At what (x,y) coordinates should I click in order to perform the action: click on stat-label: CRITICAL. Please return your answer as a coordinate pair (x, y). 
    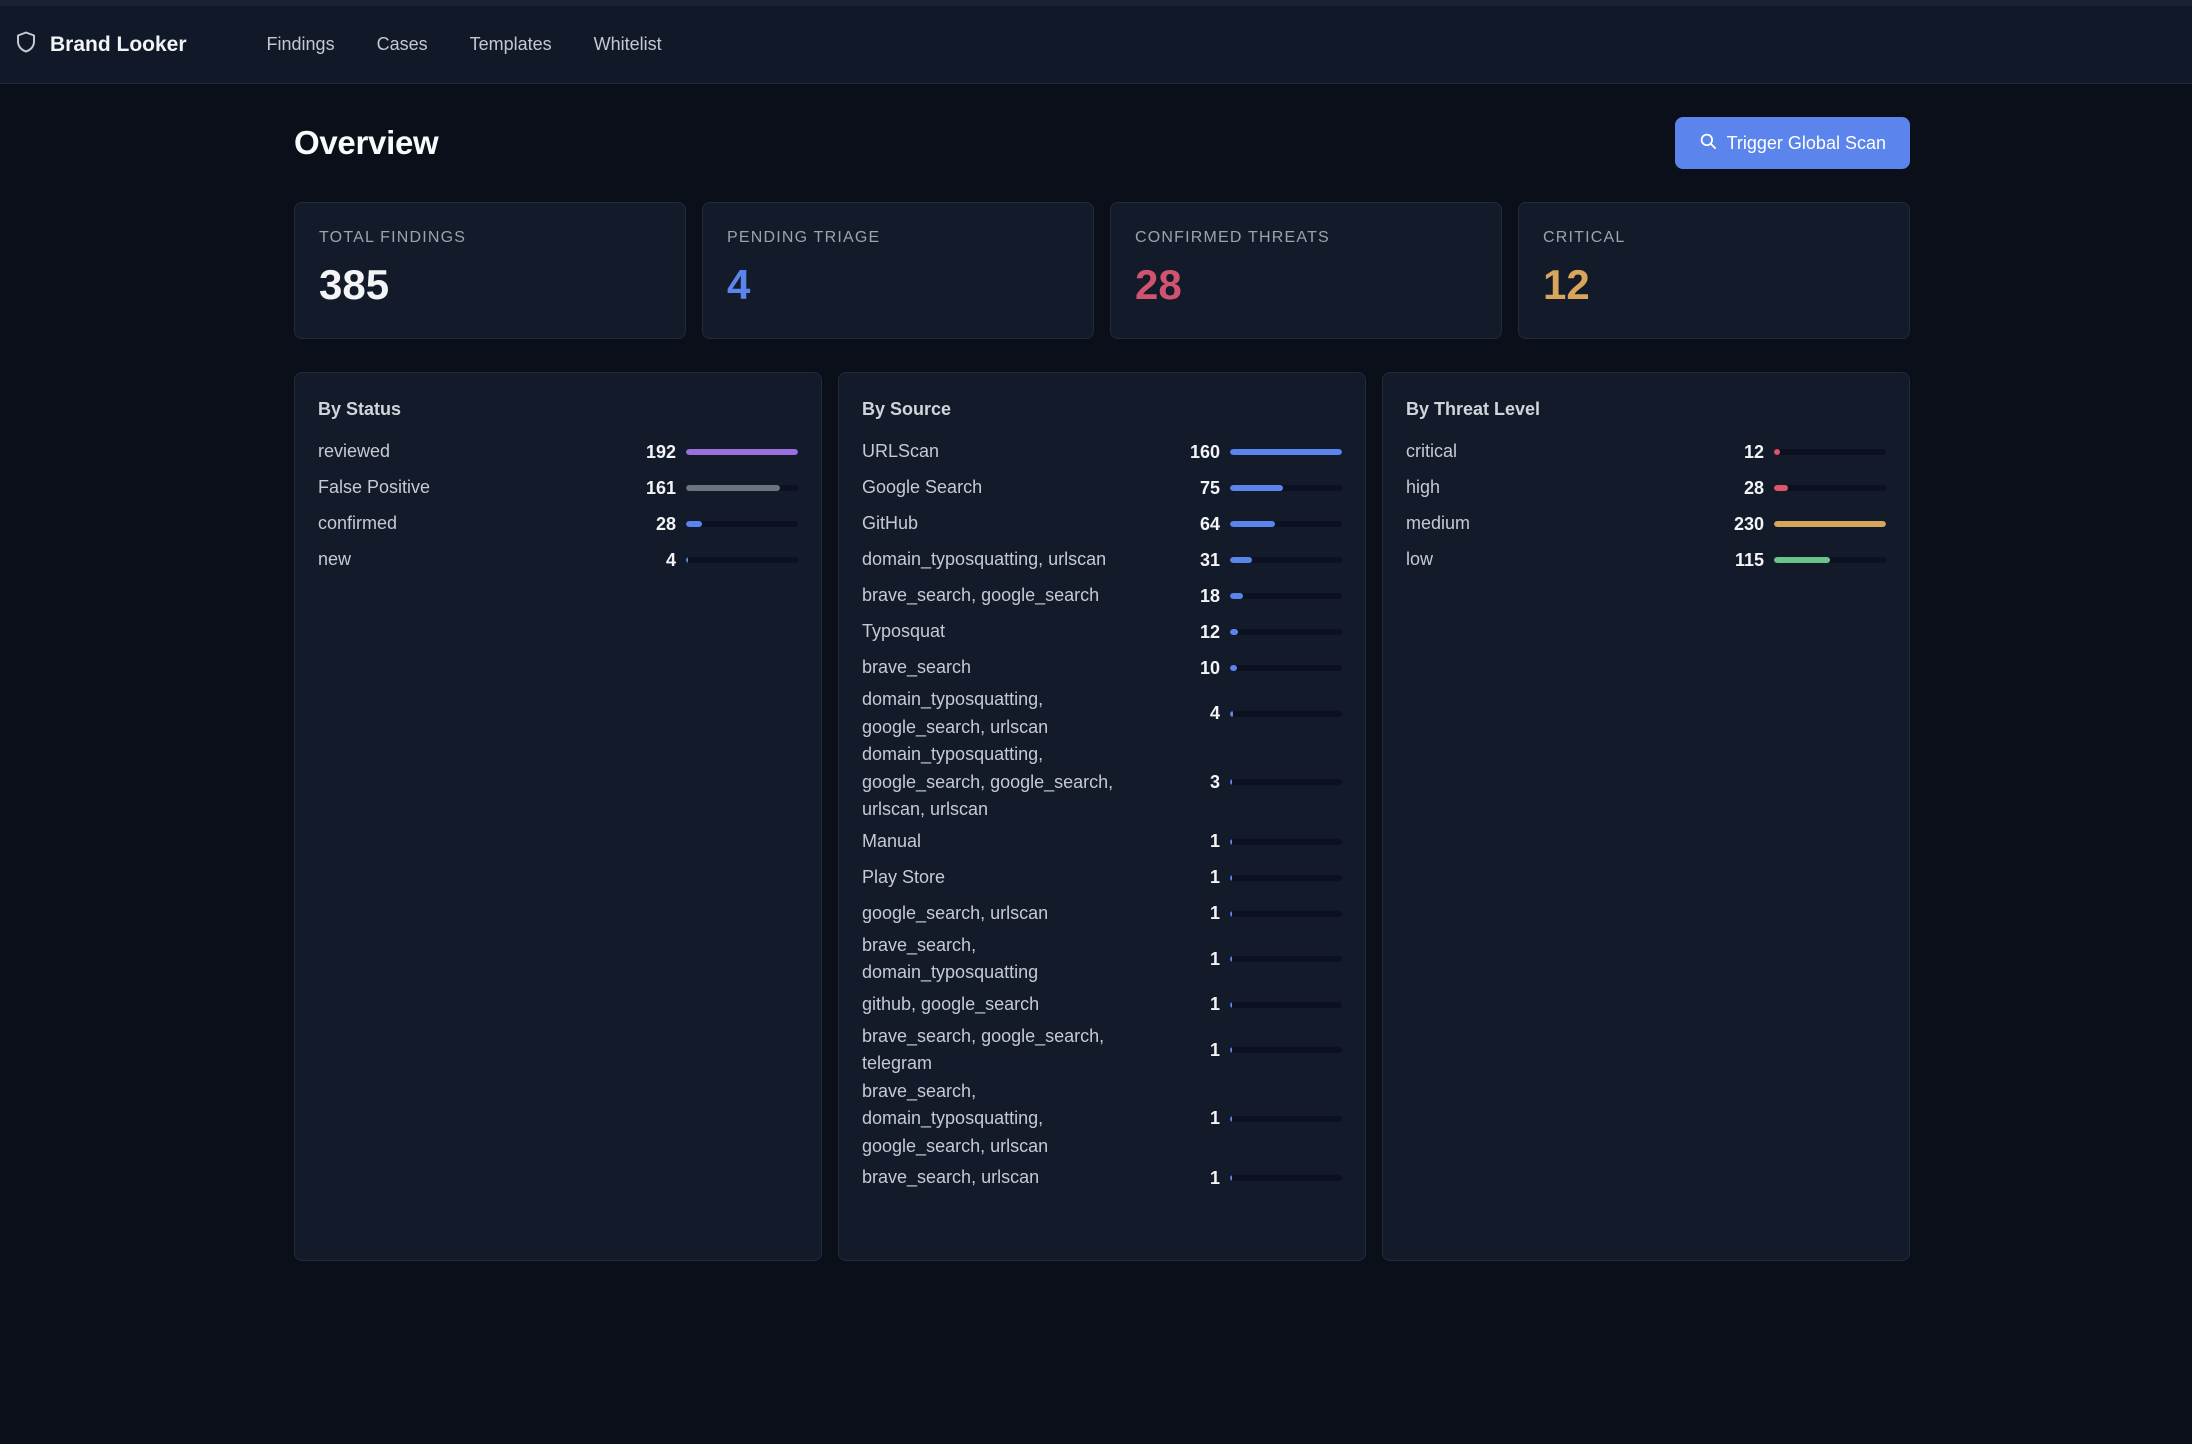
    Looking at the image, I should click on (1584, 237).